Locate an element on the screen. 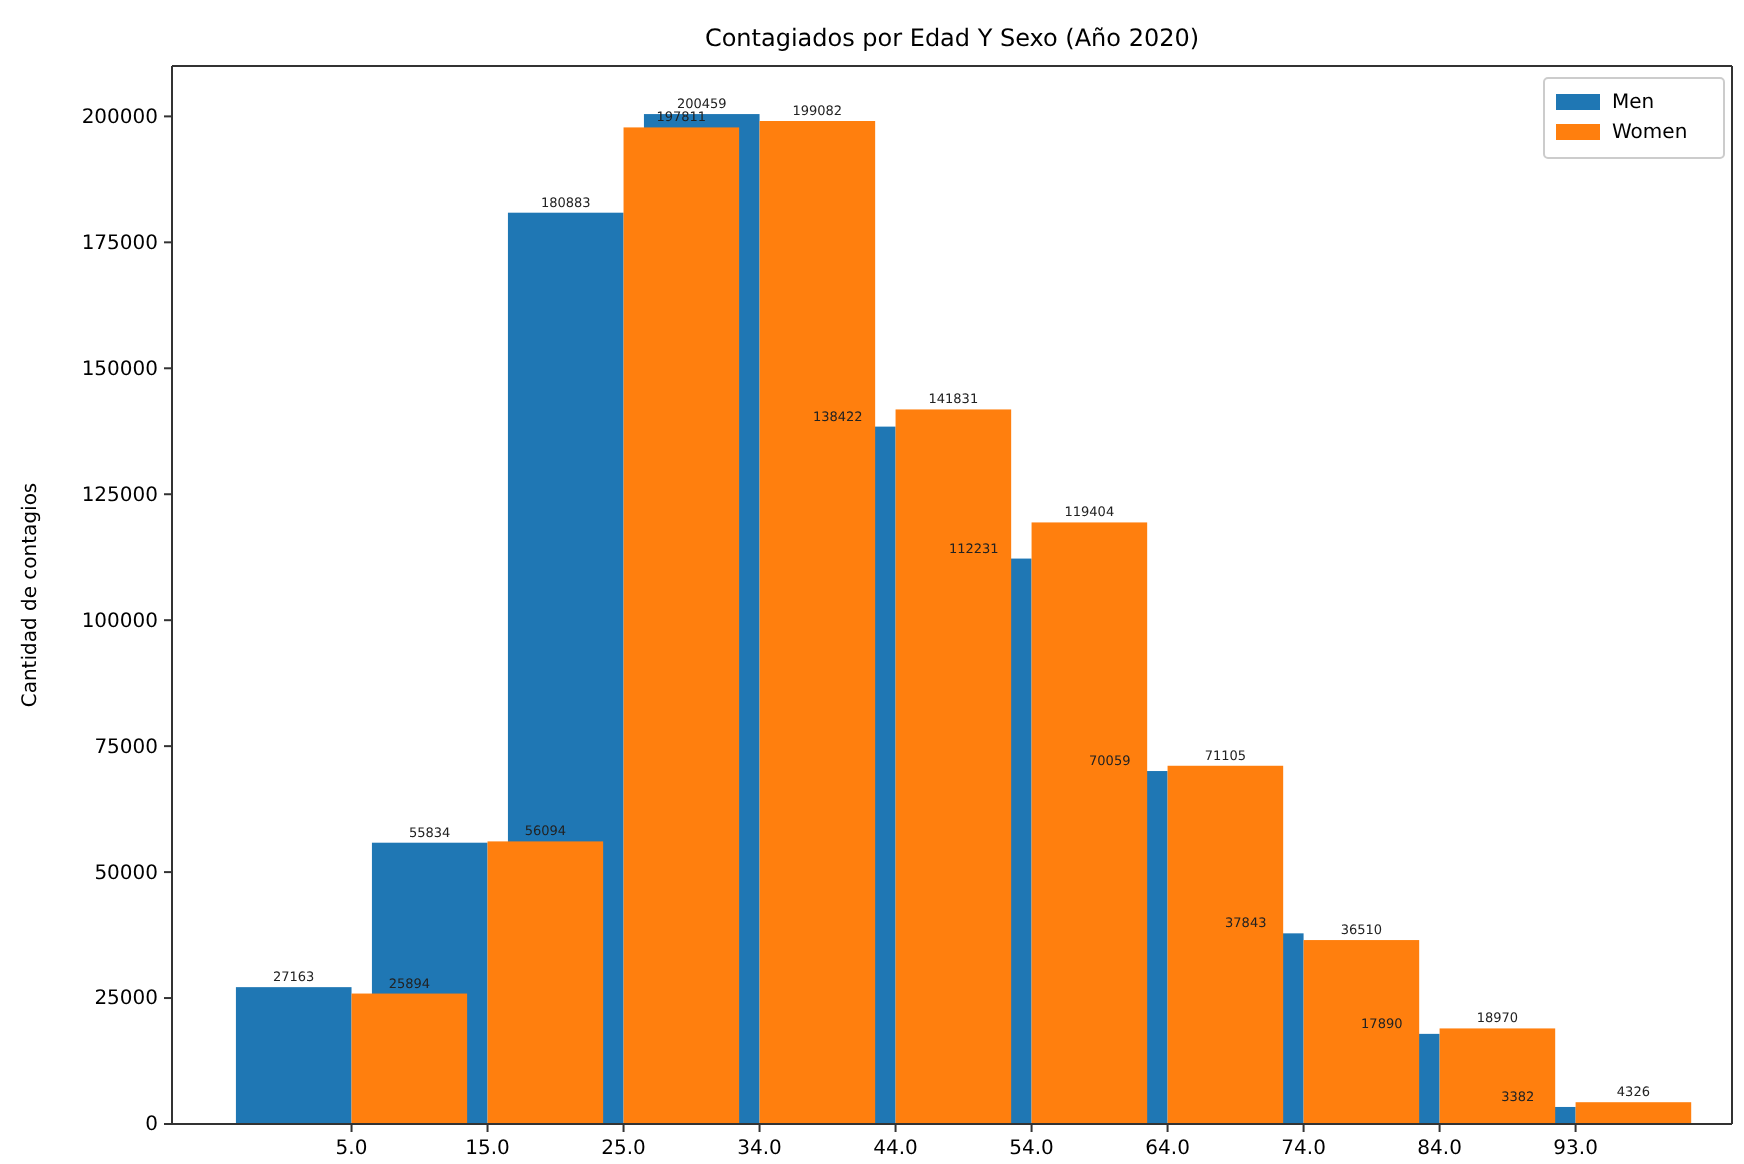 The height and width of the screenshot is (1164, 1744). x-tick-label: 74.0 is located at coordinates (1303, 1149).